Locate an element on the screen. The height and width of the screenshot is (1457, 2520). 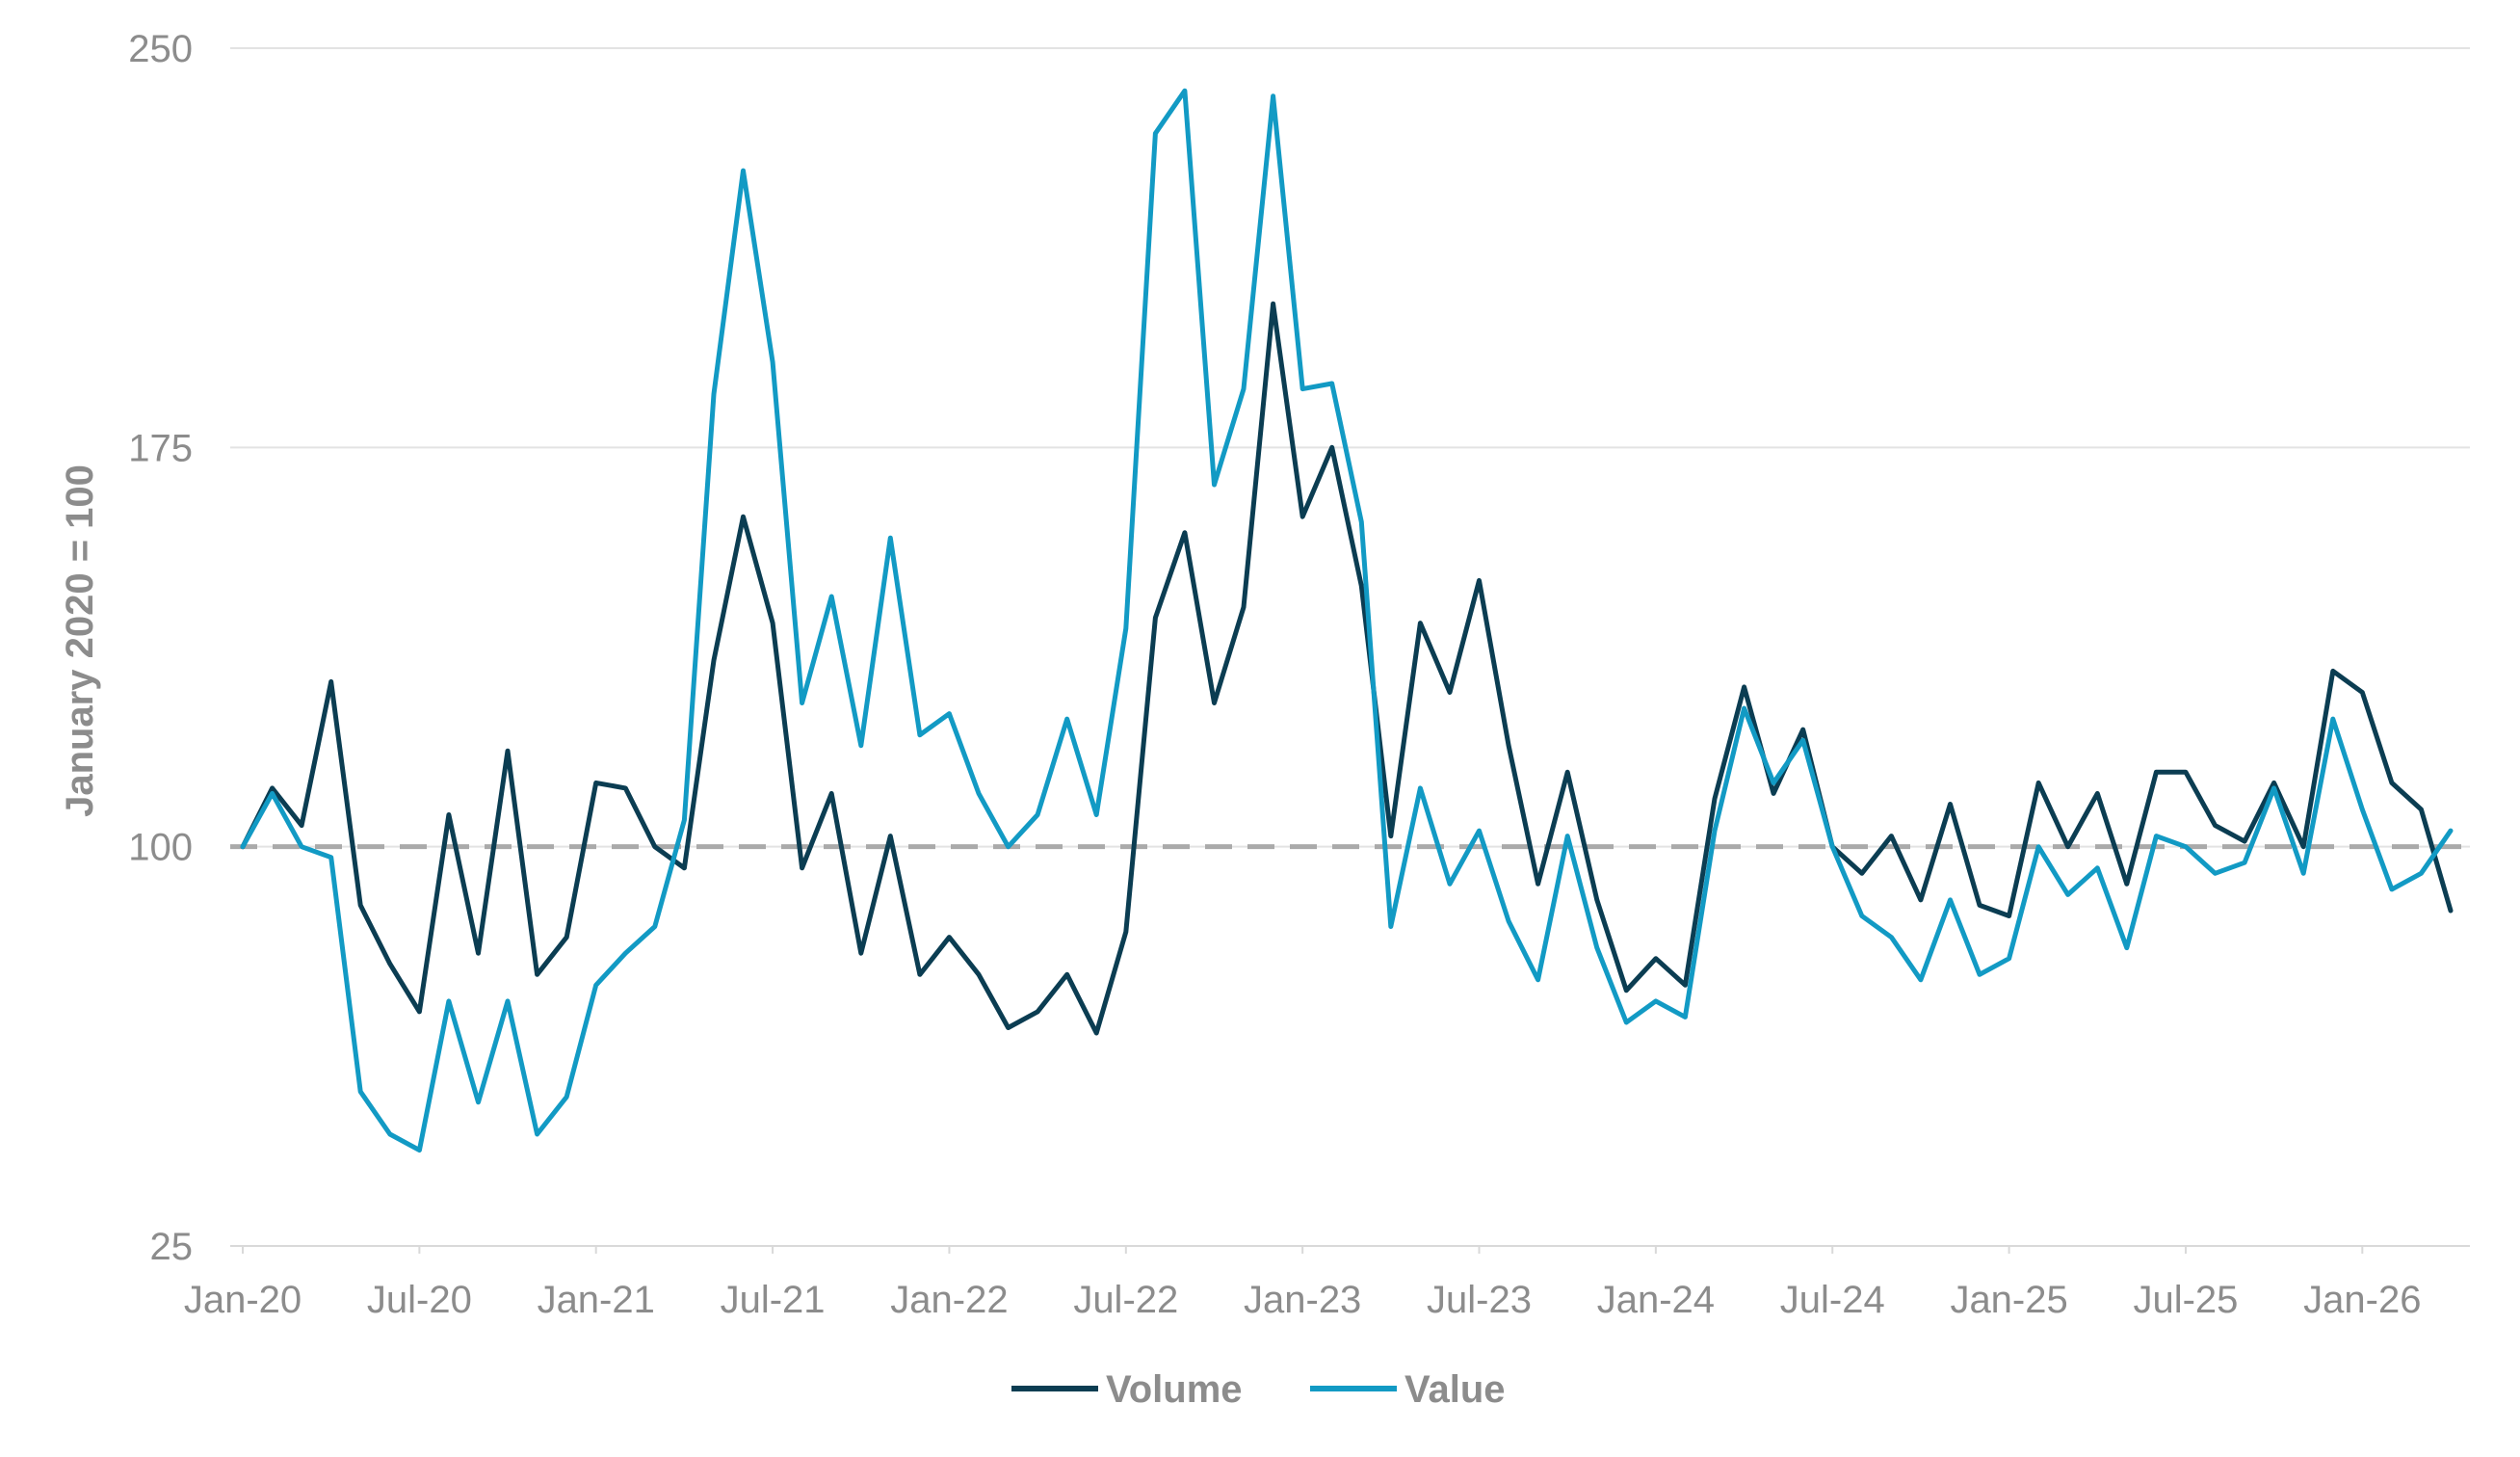
x-tick-label: Jan-25 is located at coordinates (2009, 1300).